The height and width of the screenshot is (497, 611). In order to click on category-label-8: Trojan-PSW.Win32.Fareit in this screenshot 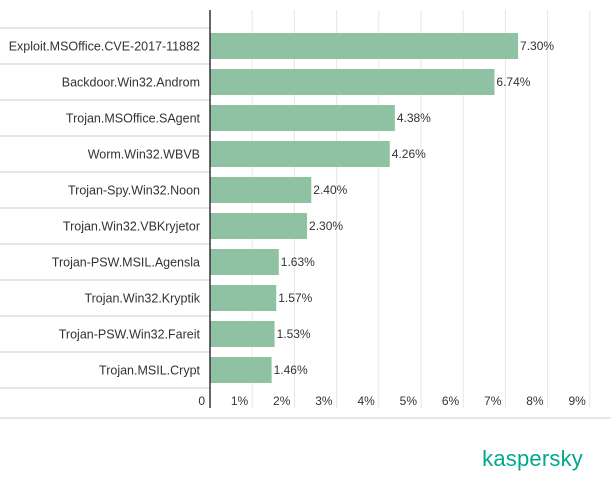, I will do `click(130, 335)`.